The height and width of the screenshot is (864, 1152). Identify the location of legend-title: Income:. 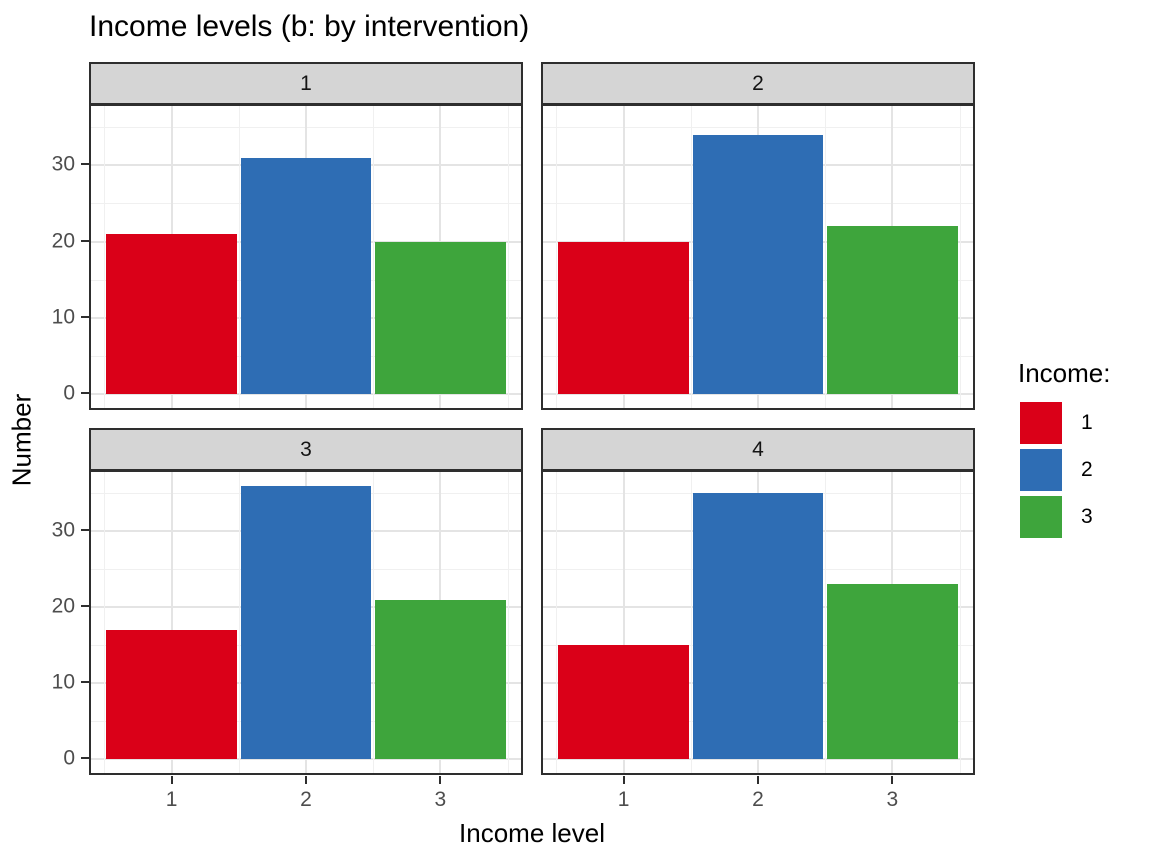
(1064, 373).